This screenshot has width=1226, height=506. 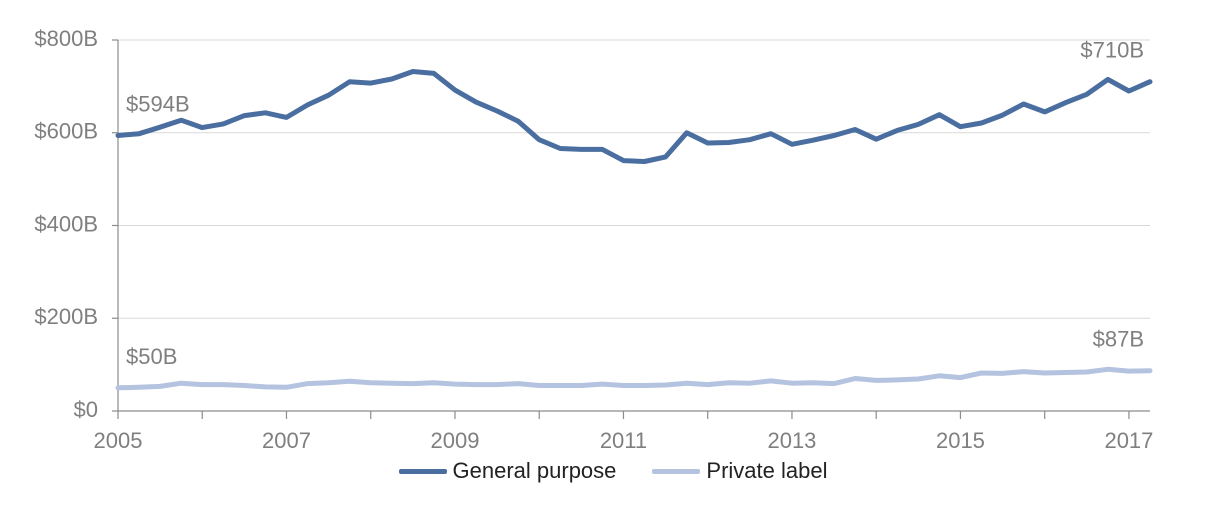 What do you see at coordinates (767, 470) in the screenshot?
I see `legend-label-private-label: Private label` at bounding box center [767, 470].